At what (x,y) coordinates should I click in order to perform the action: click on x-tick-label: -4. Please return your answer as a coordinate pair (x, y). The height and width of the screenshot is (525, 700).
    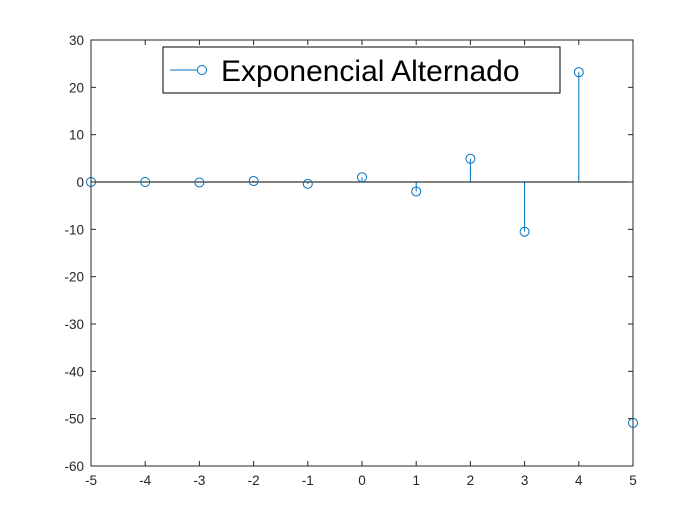
    Looking at the image, I should click on (145, 480).